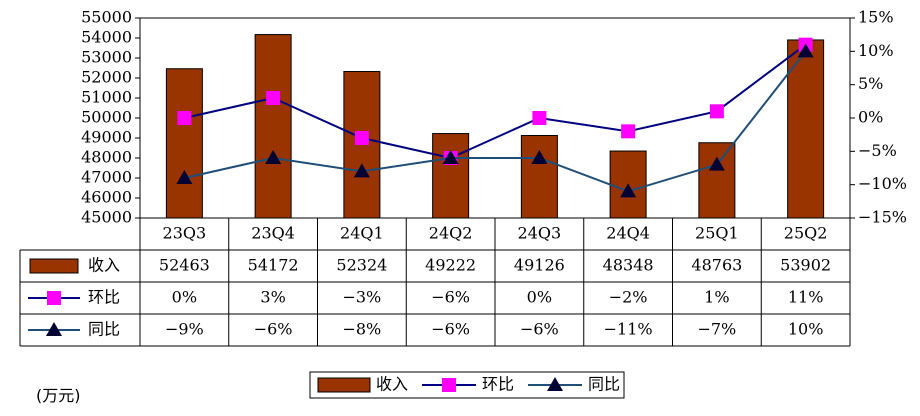 The image size is (920, 416). I want to click on table-cell-revenue: 49222, so click(450, 265).